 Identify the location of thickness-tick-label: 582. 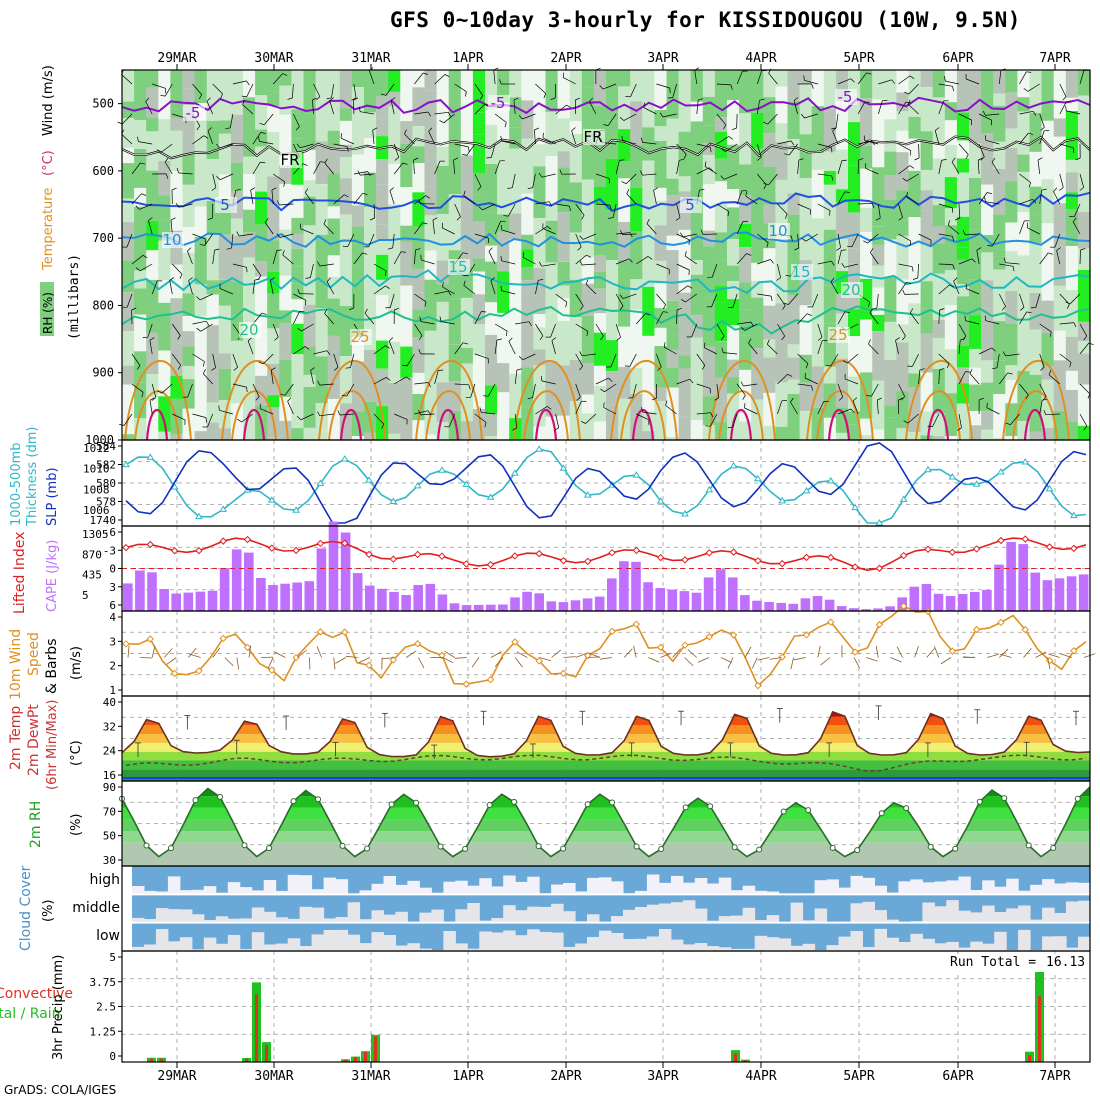
(106, 465).